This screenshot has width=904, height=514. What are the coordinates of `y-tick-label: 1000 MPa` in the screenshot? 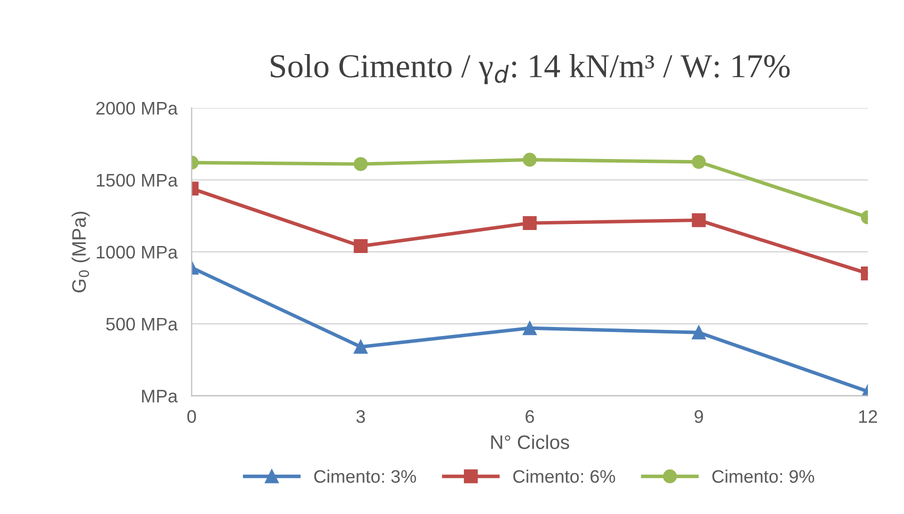 It's located at (137, 252).